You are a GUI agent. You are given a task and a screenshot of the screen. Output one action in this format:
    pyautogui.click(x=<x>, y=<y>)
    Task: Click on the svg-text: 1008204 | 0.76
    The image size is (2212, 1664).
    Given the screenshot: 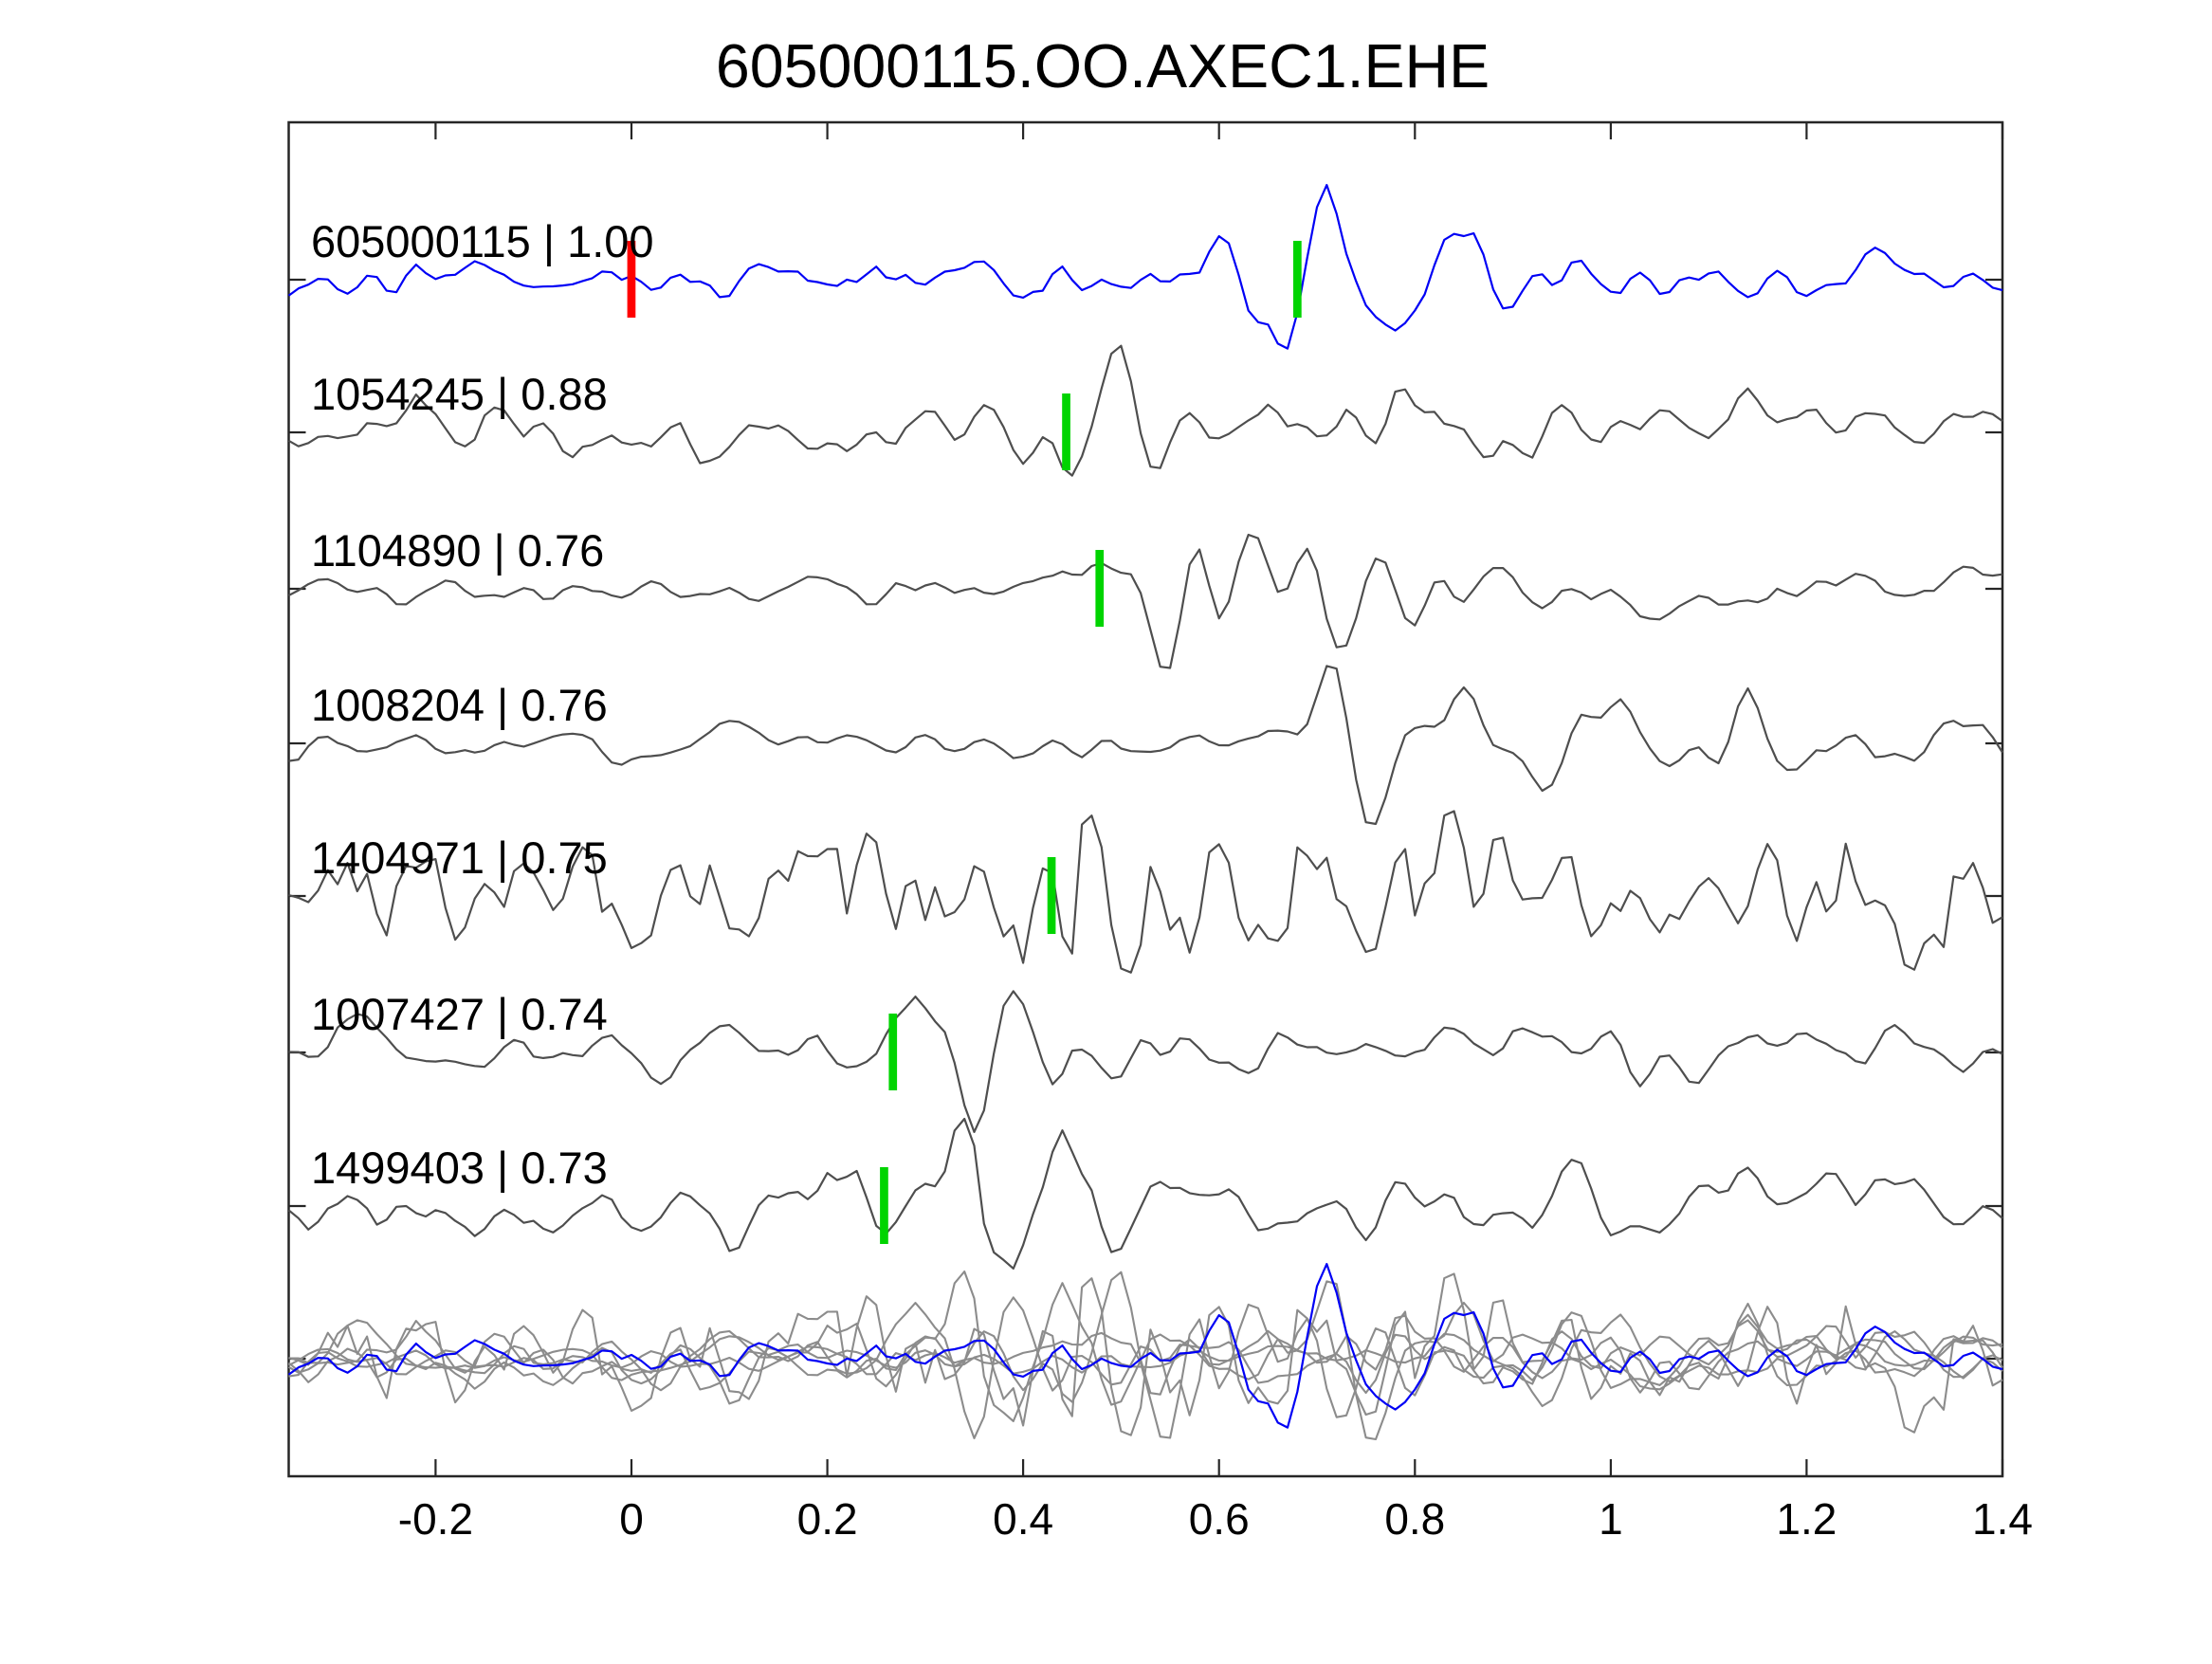 What is the action you would take?
    pyautogui.click(x=459, y=705)
    